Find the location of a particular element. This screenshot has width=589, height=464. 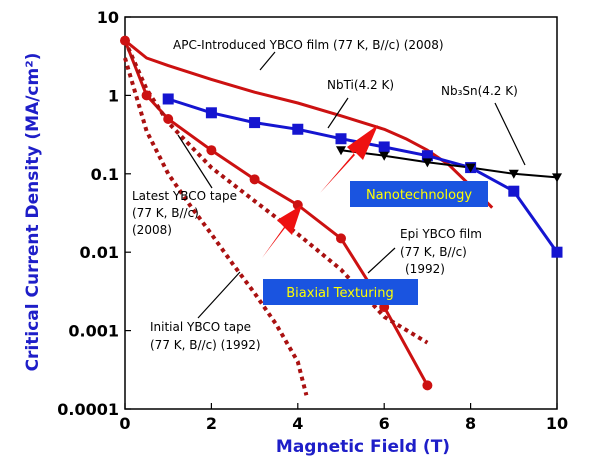

x-tick-label: 0 is located at coordinates (124, 423).